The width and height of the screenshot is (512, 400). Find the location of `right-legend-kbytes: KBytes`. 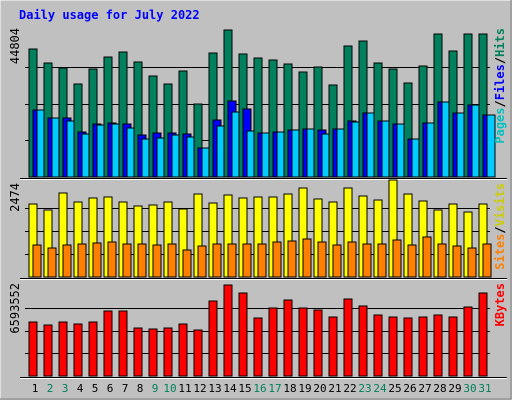

right-legend-kbytes: KBytes is located at coordinates (500, 304).